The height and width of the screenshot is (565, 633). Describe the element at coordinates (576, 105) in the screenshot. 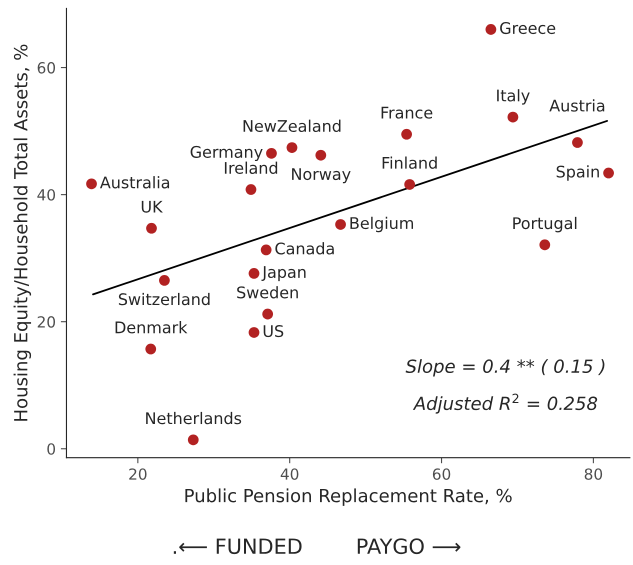

I see `annotation: Austria` at that location.